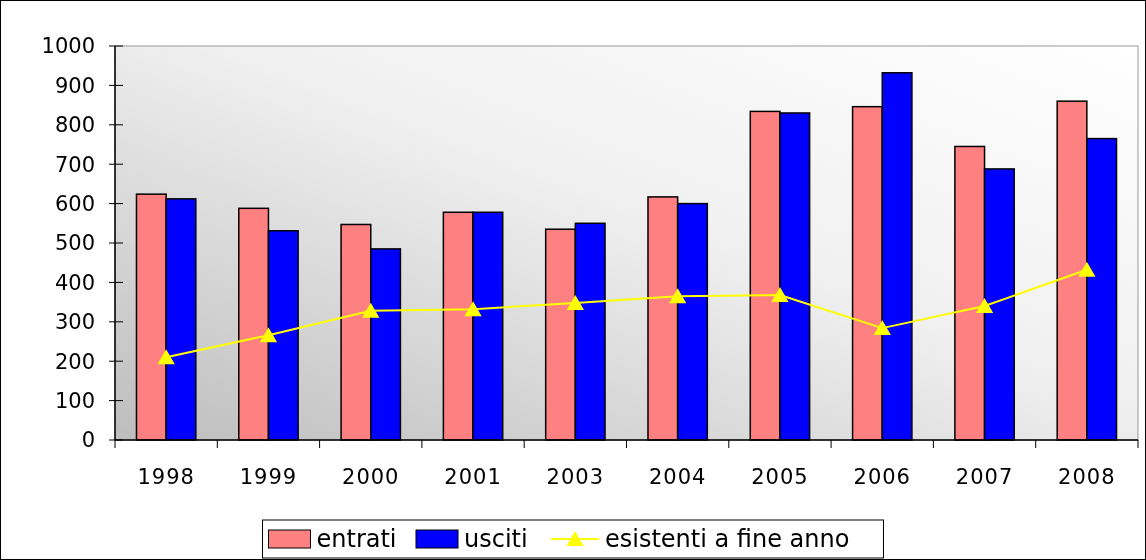 This screenshot has width=1146, height=560. What do you see at coordinates (166, 477) in the screenshot?
I see `x-tick-label: 1998` at bounding box center [166, 477].